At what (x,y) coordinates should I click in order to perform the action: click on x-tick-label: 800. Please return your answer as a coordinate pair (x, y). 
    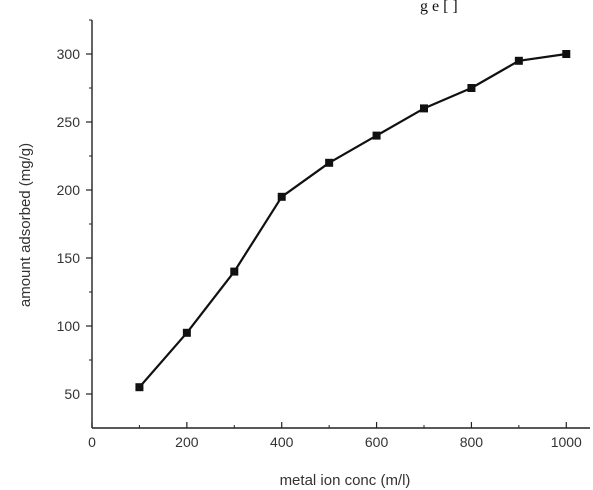
    Looking at the image, I should click on (472, 442).